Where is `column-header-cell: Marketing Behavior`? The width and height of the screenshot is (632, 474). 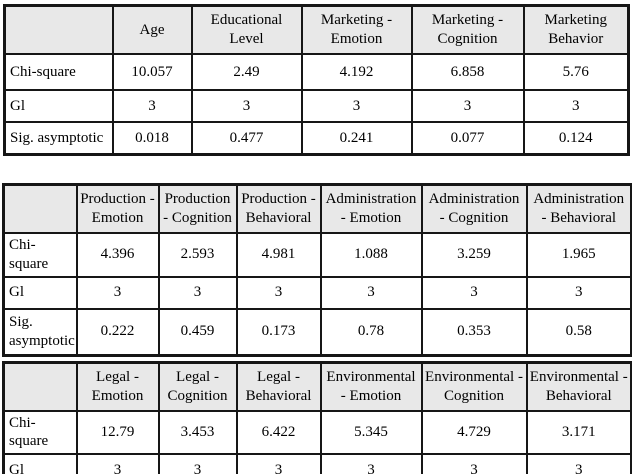
column-header-cell: Marketing Behavior is located at coordinates (576, 29).